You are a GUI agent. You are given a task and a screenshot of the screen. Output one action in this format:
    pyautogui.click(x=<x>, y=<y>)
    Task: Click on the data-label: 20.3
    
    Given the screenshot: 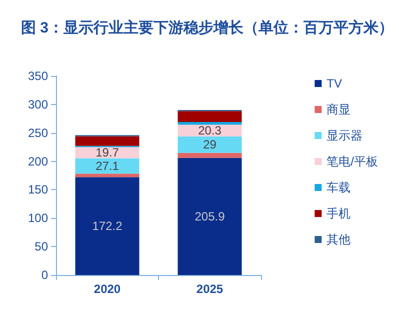 What is the action you would take?
    pyautogui.click(x=210, y=131)
    